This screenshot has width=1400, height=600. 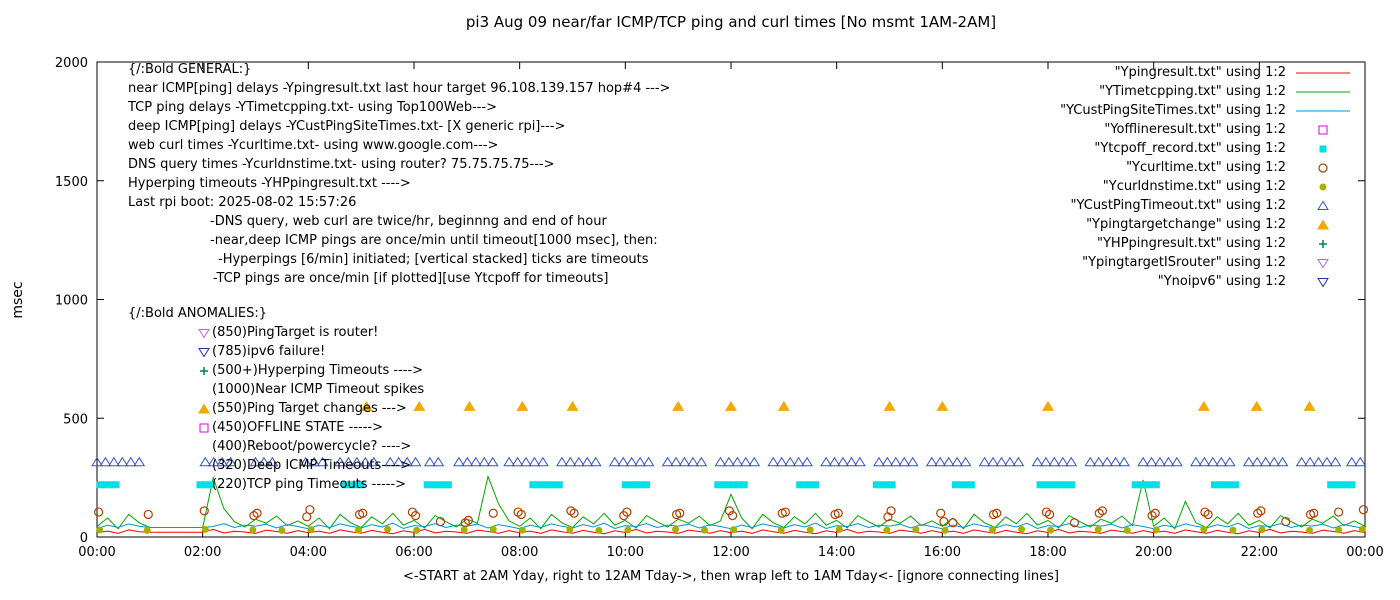 What do you see at coordinates (318, 370) in the screenshot?
I see `anomaly-text: (500+)Hyperping Timeouts ---->` at bounding box center [318, 370].